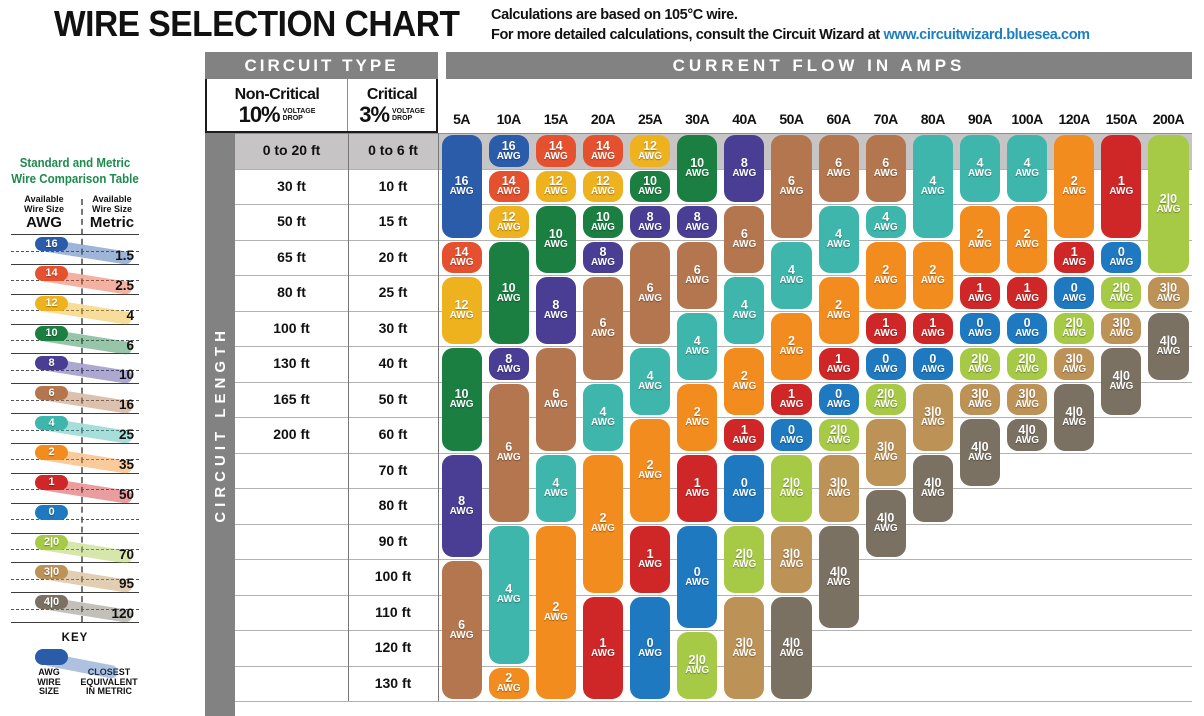 The width and height of the screenshot is (1204, 716). I want to click on critical-length-cell: 20 ft, so click(393, 256).